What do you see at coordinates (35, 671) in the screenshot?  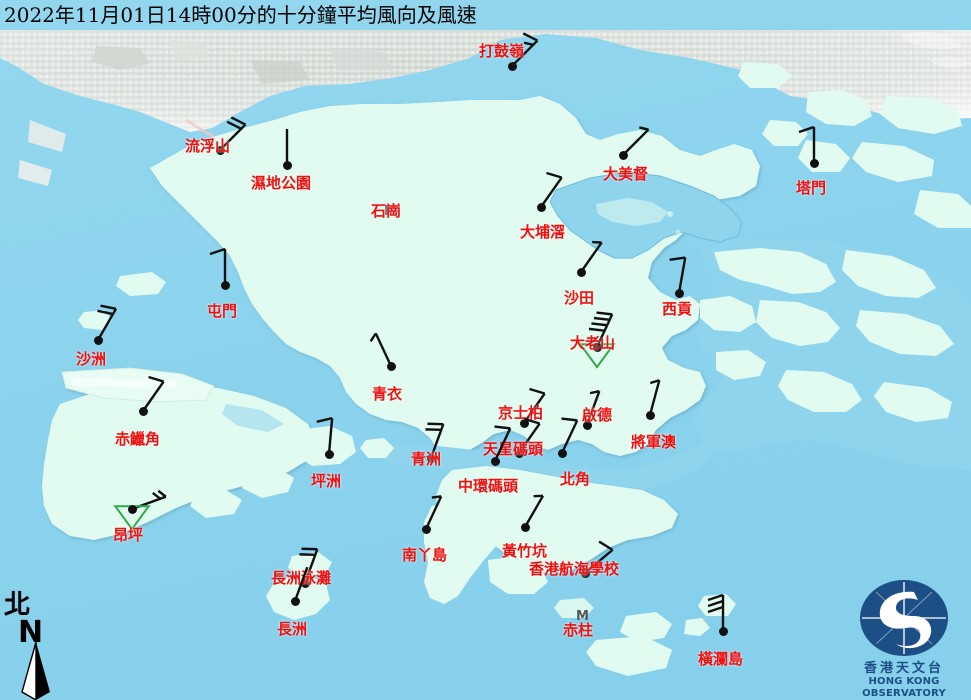 I see `compass-needle-icon` at bounding box center [35, 671].